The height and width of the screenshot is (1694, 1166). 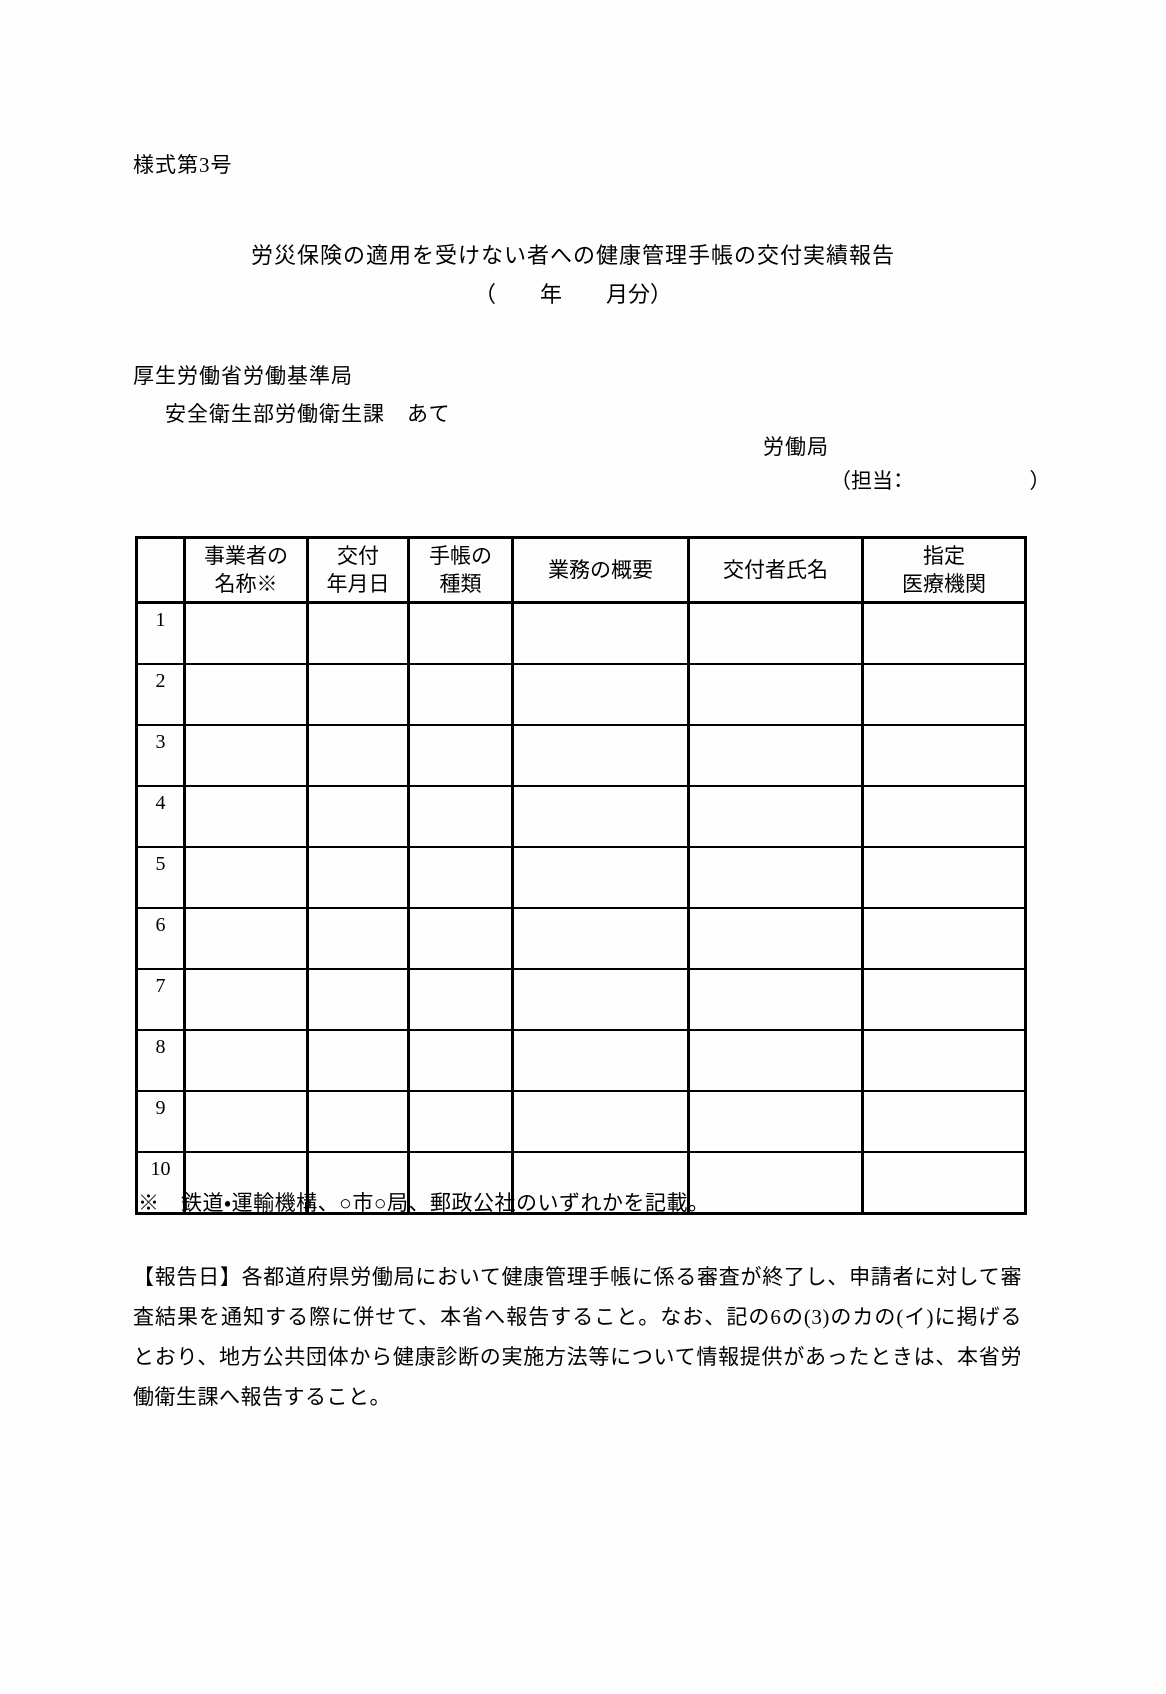 I want to click on form-number: 様式第3号, so click(x=183, y=165).